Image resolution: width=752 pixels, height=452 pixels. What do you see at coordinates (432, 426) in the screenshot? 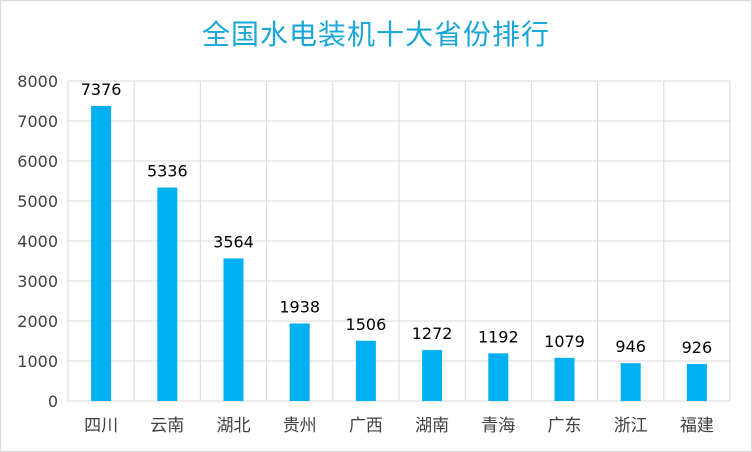
I see `x-tick-label: 湖南` at bounding box center [432, 426].